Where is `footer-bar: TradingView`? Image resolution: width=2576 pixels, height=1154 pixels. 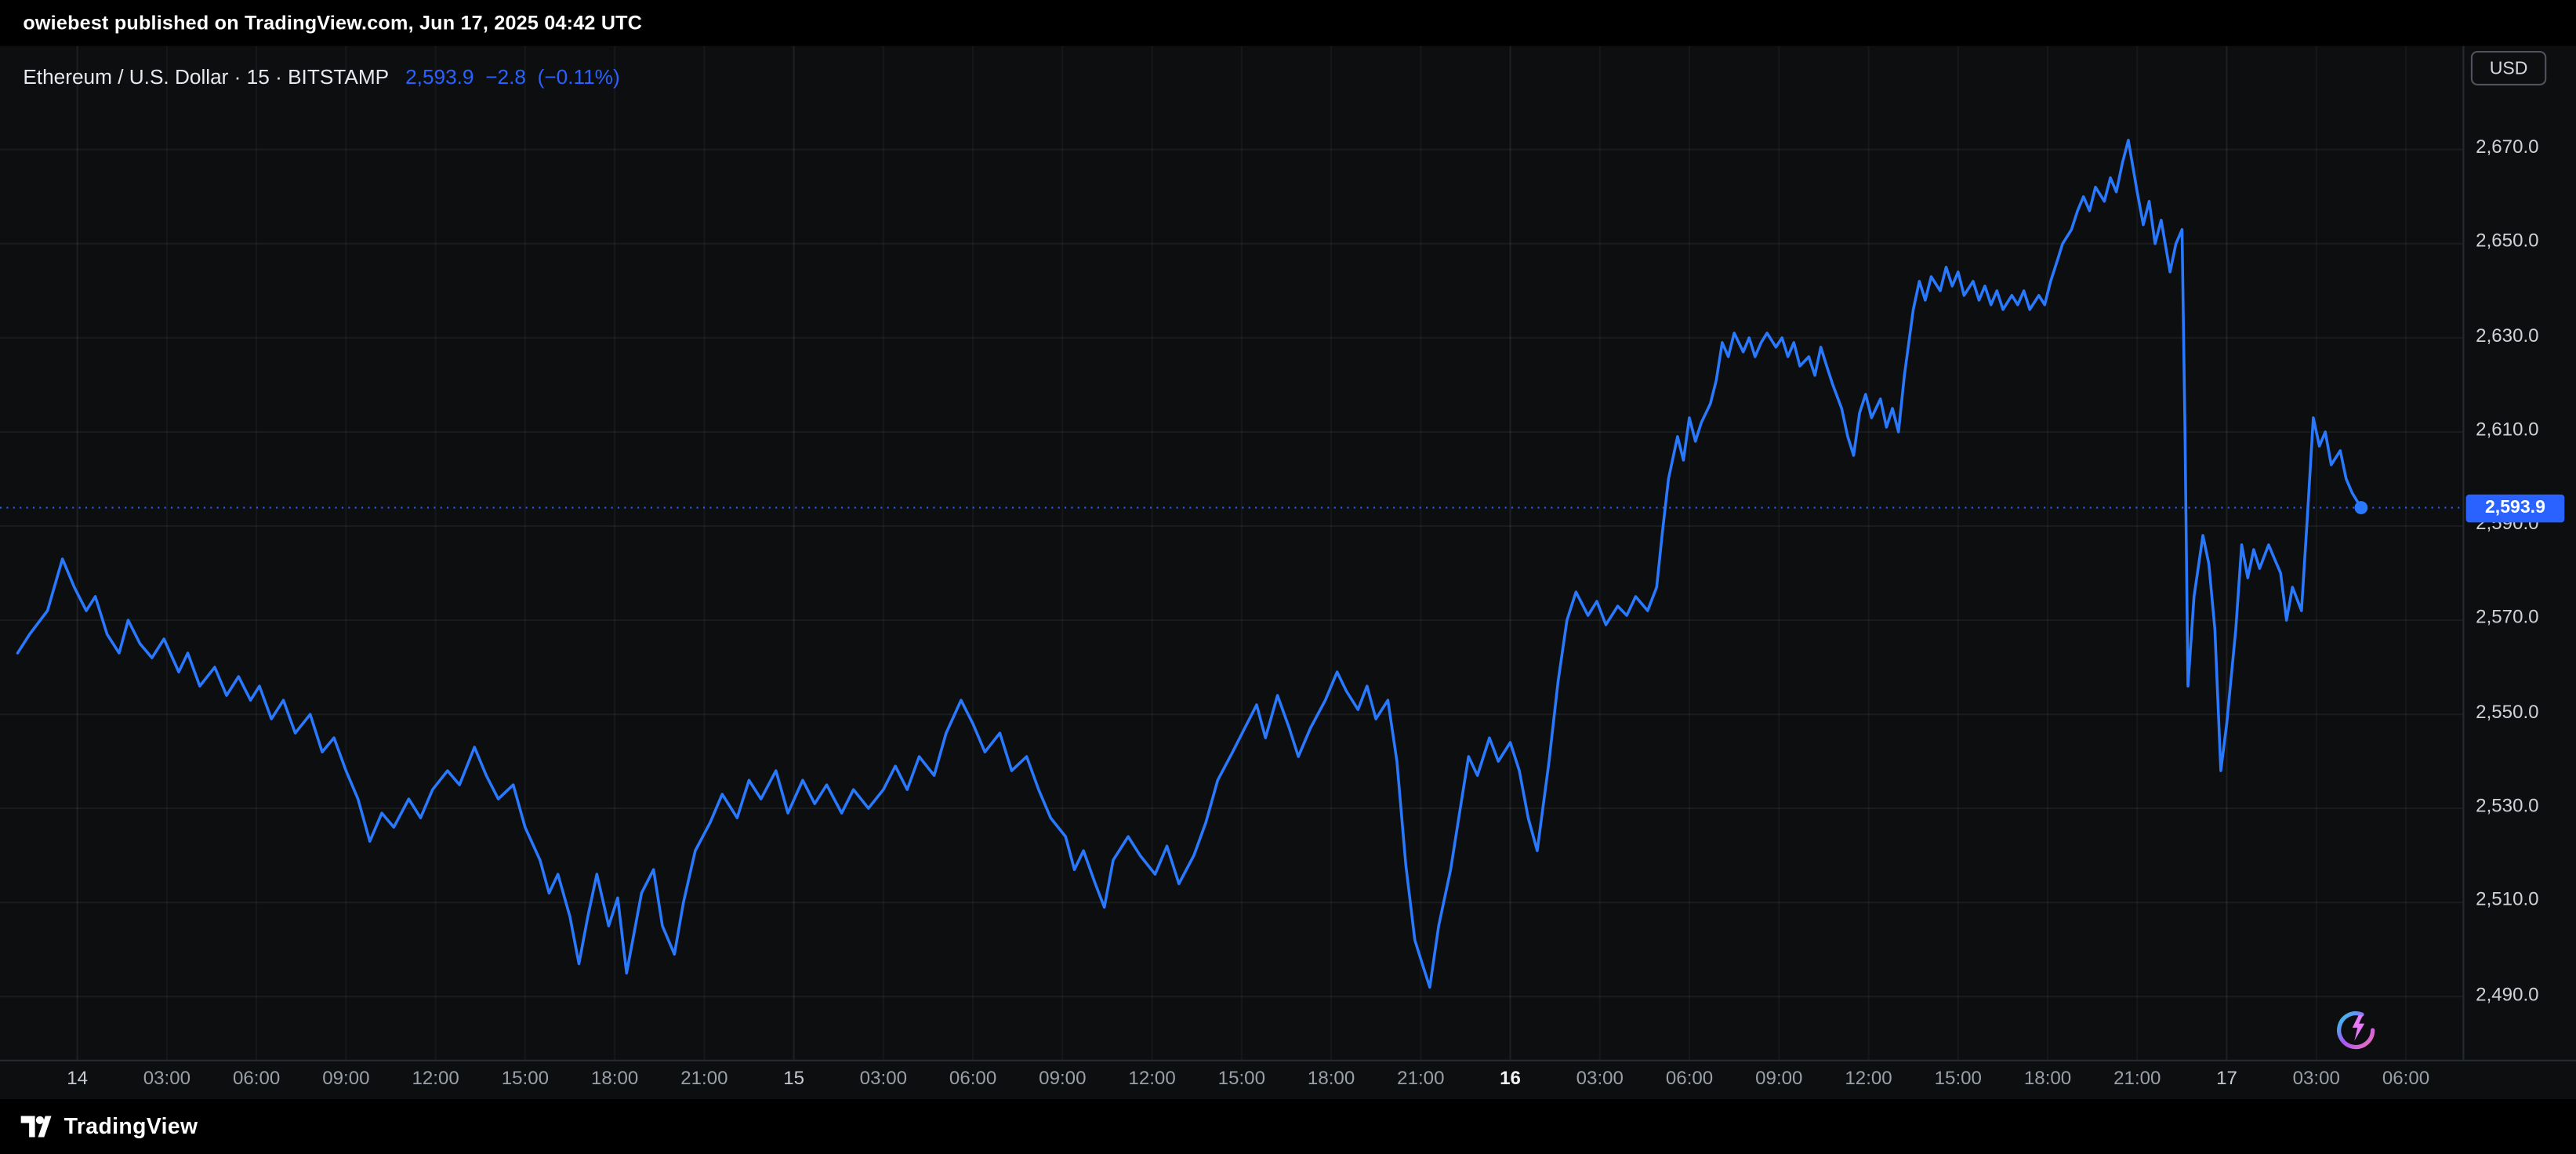
footer-bar: TradingView is located at coordinates (1288, 1125).